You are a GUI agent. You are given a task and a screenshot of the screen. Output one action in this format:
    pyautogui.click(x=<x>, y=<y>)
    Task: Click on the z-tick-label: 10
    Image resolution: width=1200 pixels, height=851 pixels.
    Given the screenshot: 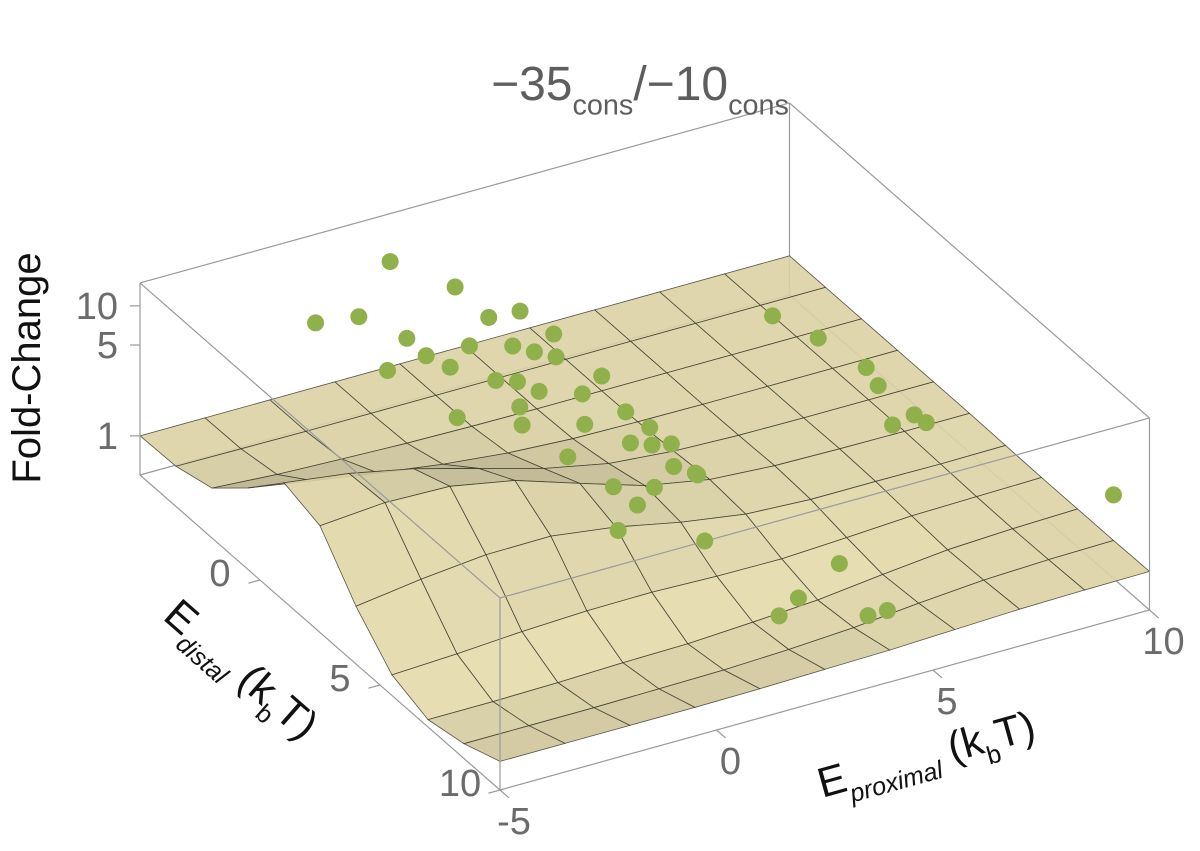 What is the action you would take?
    pyautogui.click(x=97, y=307)
    